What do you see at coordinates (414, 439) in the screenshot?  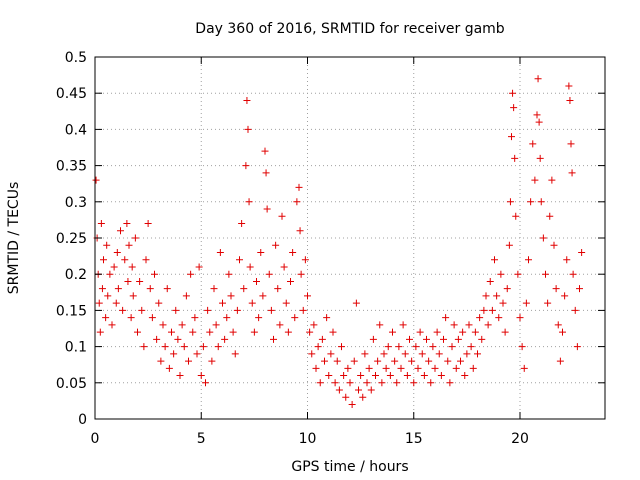 I see `x-tick-label: 15` at bounding box center [414, 439].